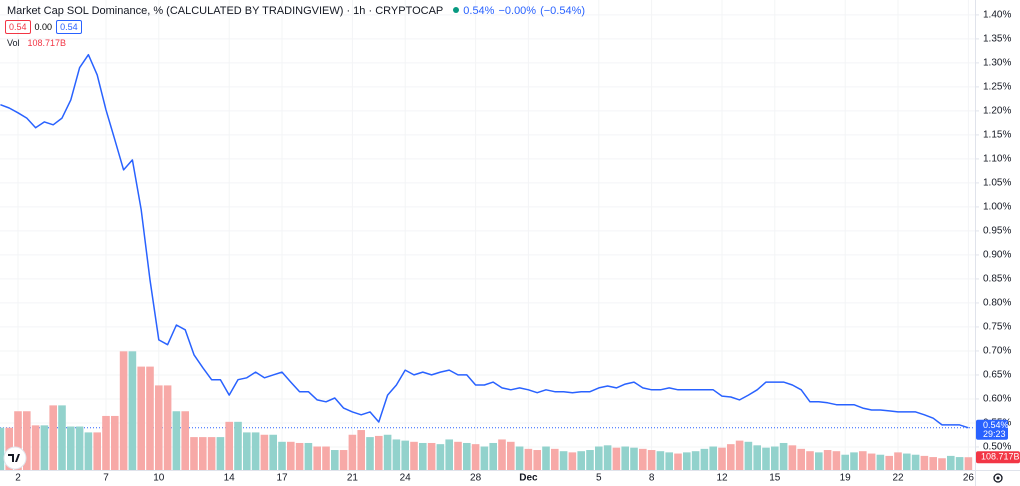 This screenshot has width=1020, height=486. What do you see at coordinates (969, 478) in the screenshot?
I see `x-tick-label: 26` at bounding box center [969, 478].